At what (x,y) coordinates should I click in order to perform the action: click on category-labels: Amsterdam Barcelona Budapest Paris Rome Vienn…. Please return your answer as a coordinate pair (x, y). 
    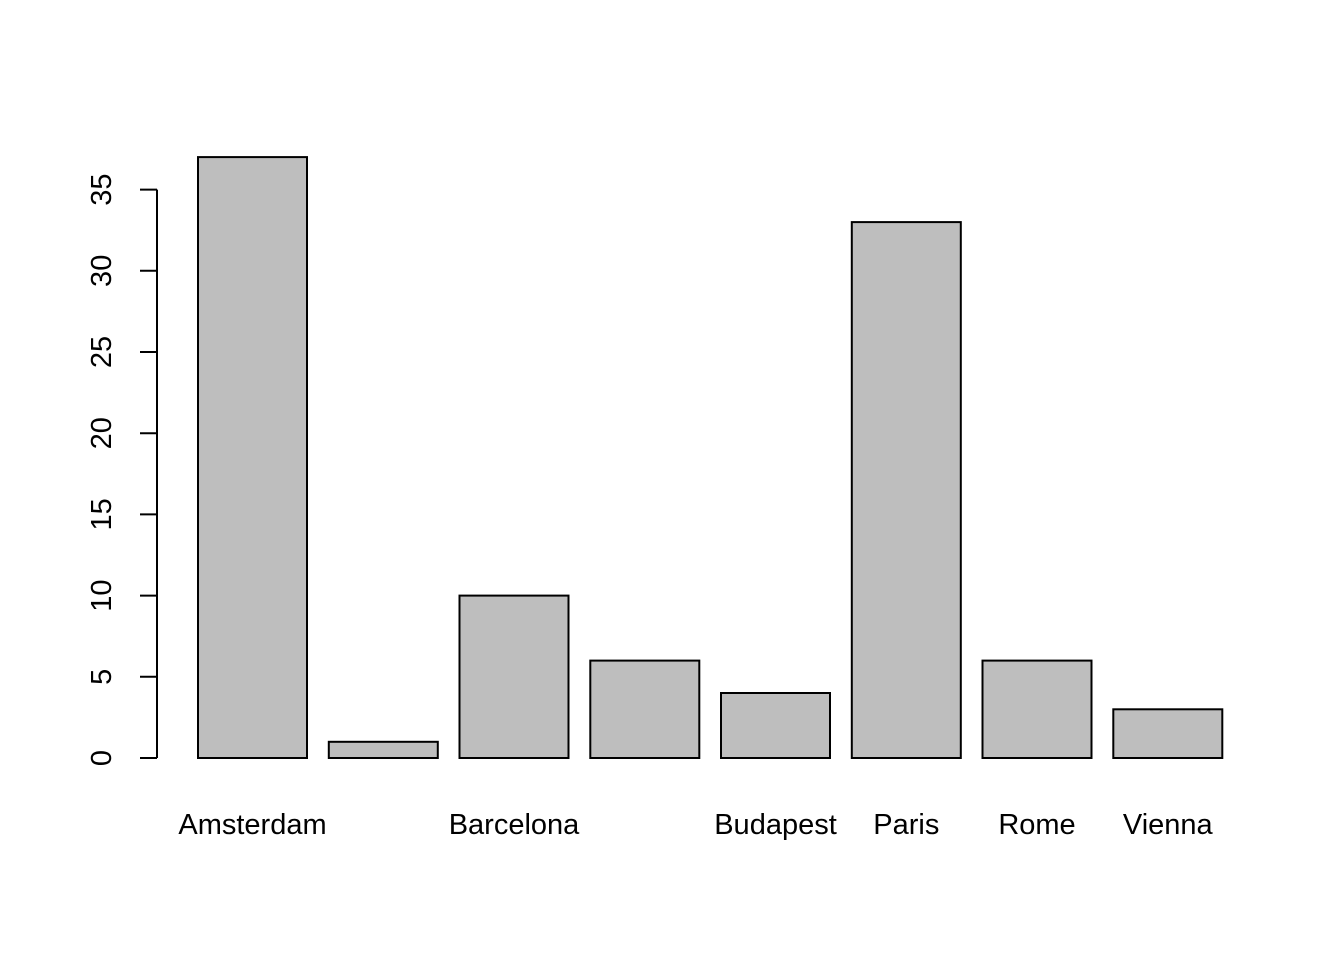
    Looking at the image, I should click on (695, 825).